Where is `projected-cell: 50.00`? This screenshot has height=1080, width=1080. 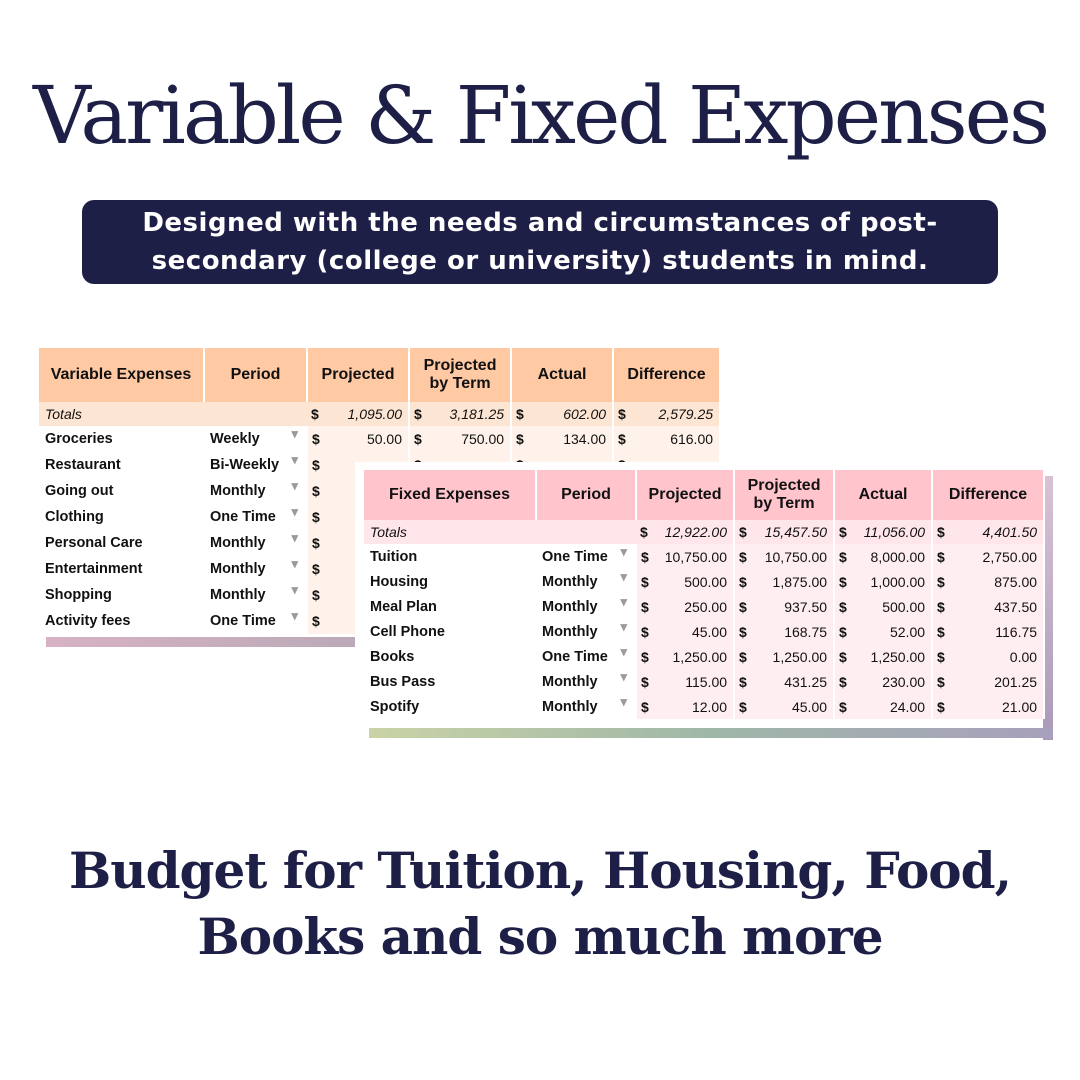 projected-cell: 50.00 is located at coordinates (367, 439).